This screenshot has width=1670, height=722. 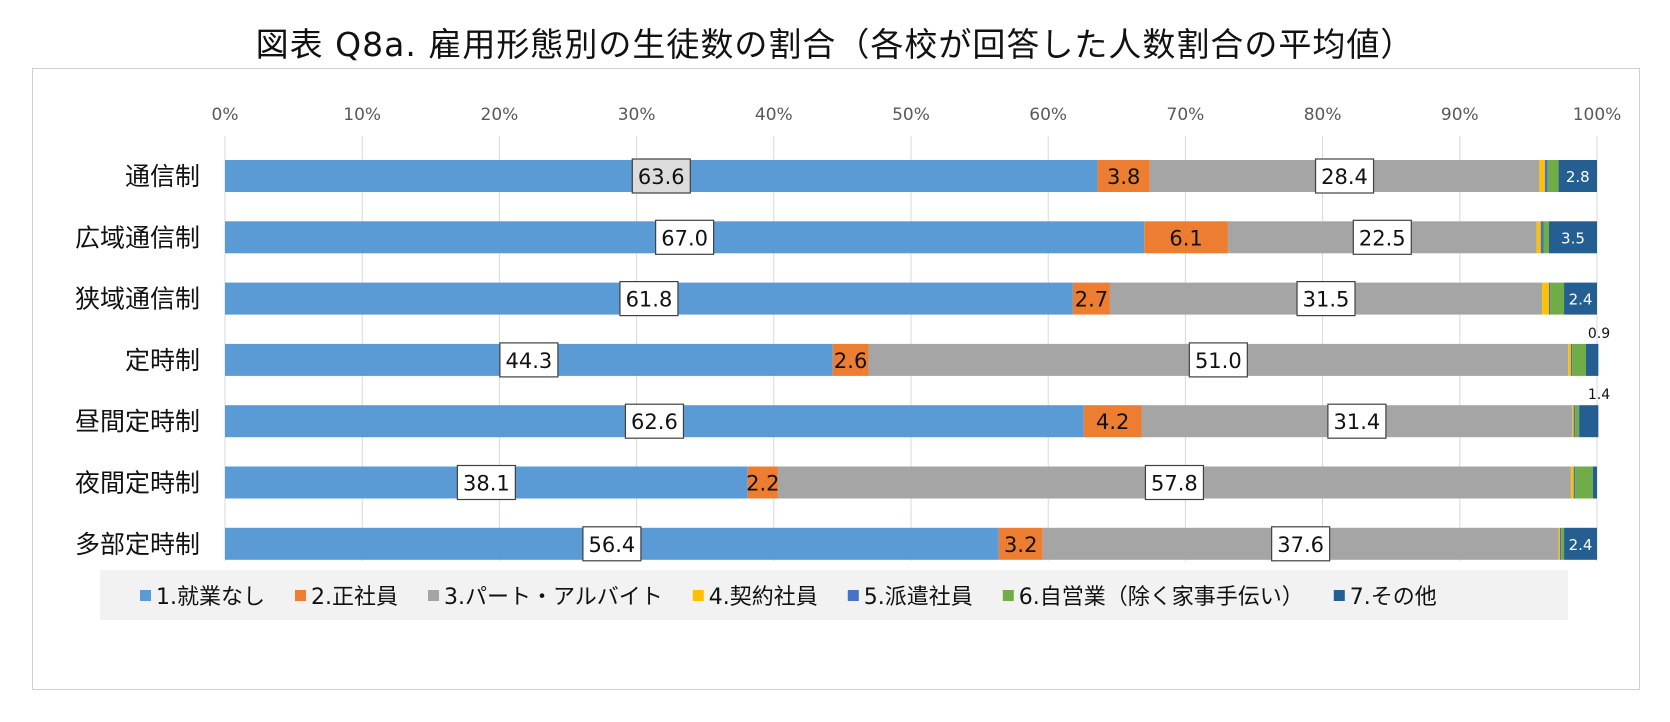 What do you see at coordinates (500, 115) in the screenshot?
I see `x-tick-label: 20%` at bounding box center [500, 115].